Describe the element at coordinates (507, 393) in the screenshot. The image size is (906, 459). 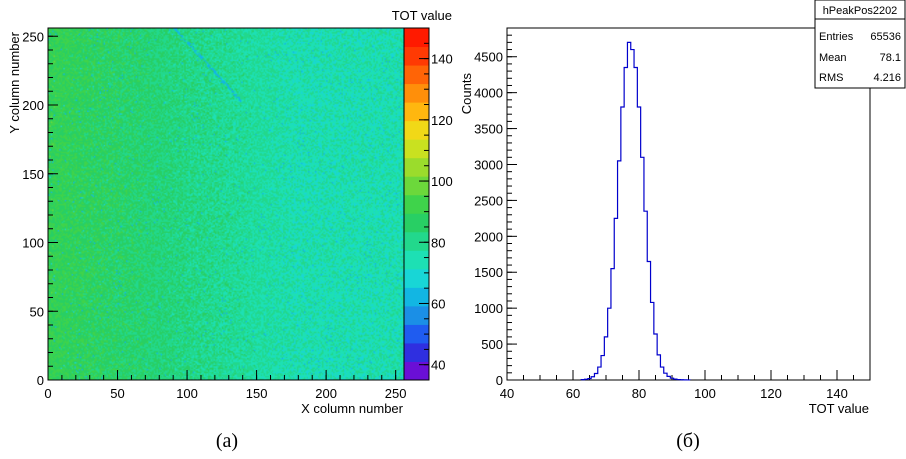
I see `histogram-x-tick-label: 40` at that location.